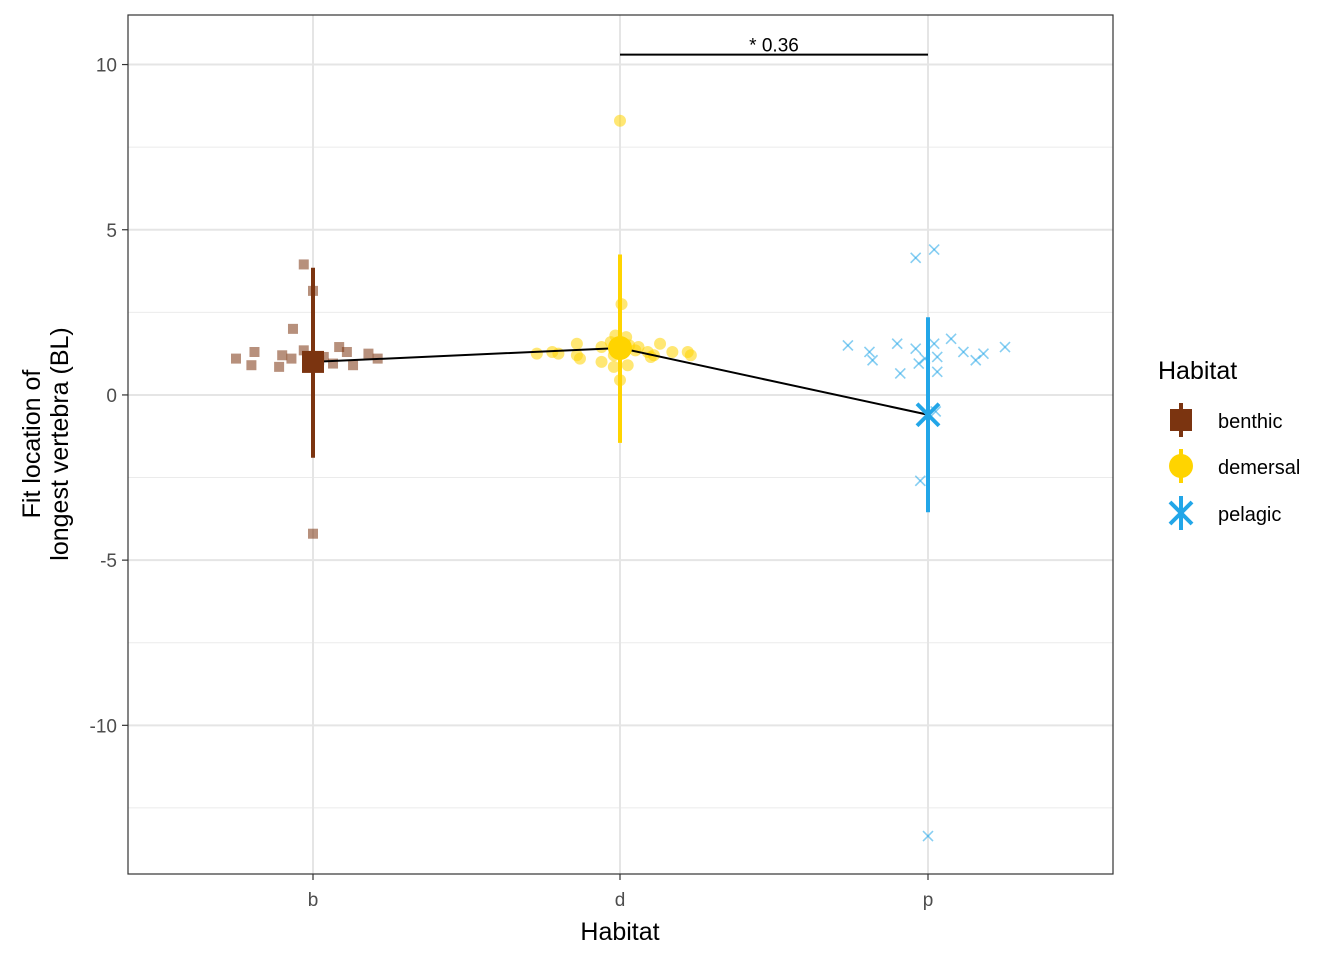  I want to click on y-tick-label: -10, so click(103, 726).